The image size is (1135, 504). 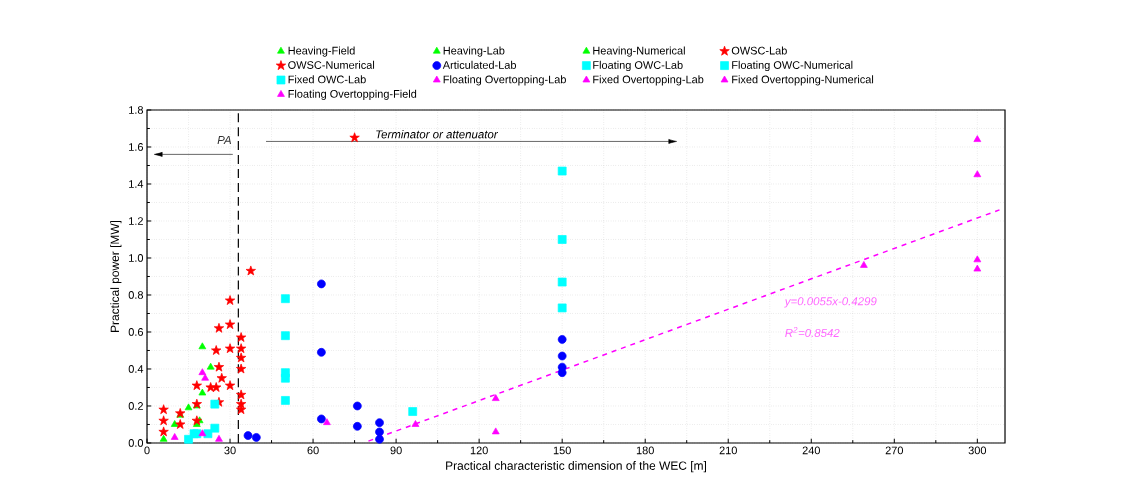 I want to click on x-tick-label: 0, so click(x=147, y=450).